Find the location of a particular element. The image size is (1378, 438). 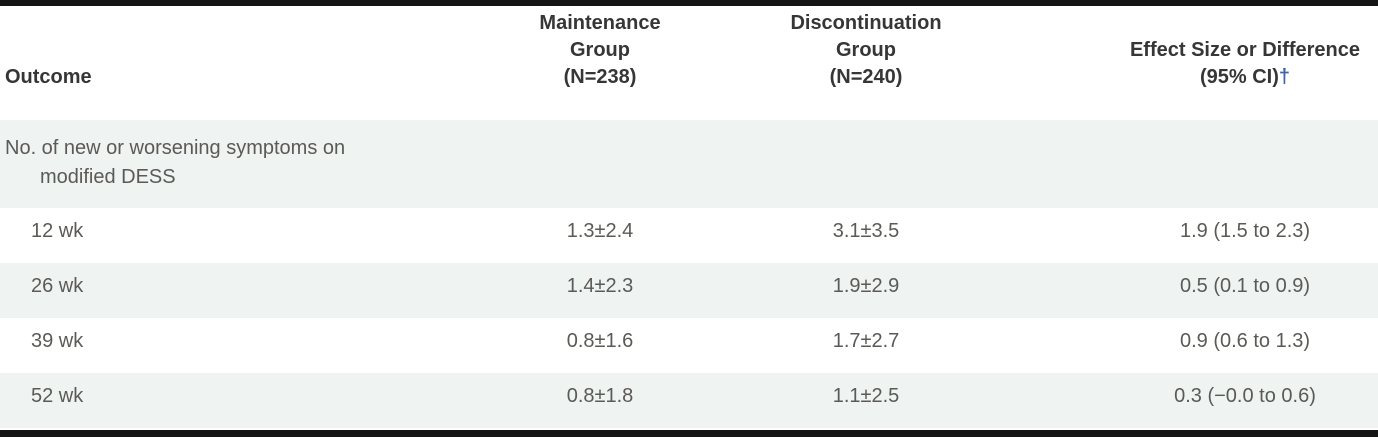

effect-size-value: 0.9 (0.6 to 1.3) is located at coordinates (1245, 341).